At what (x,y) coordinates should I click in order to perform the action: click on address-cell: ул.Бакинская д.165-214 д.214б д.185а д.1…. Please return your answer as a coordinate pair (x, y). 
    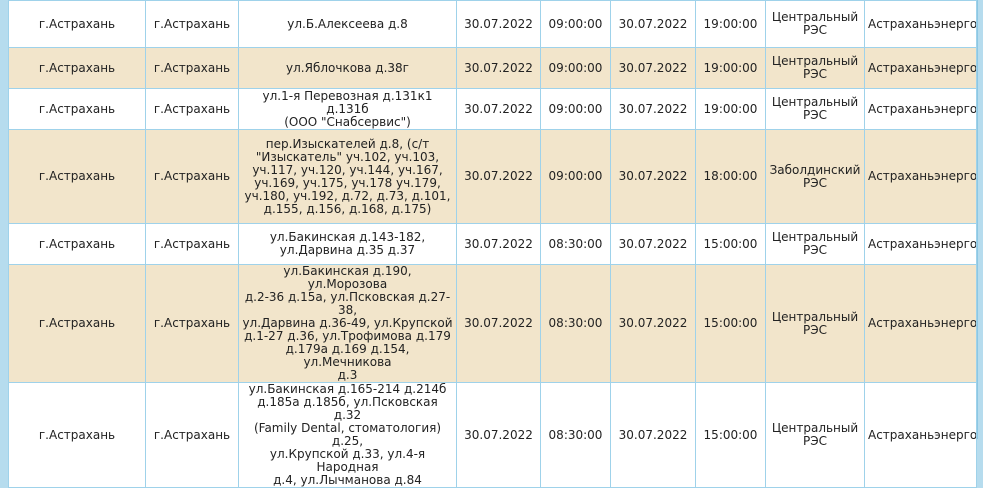
    Looking at the image, I should click on (347, 435).